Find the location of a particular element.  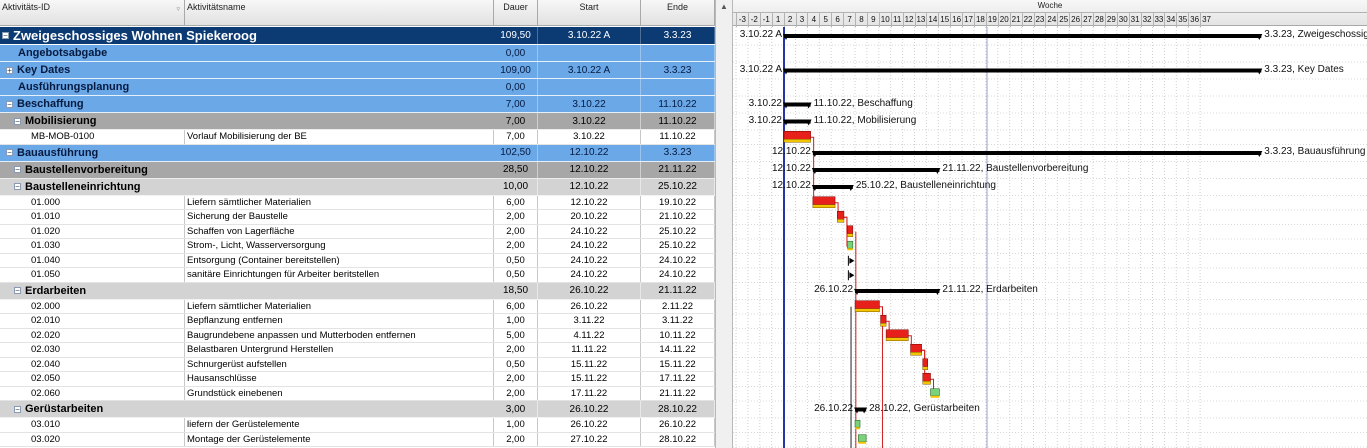

duration-cell-text: 109,00 is located at coordinates (515, 70).